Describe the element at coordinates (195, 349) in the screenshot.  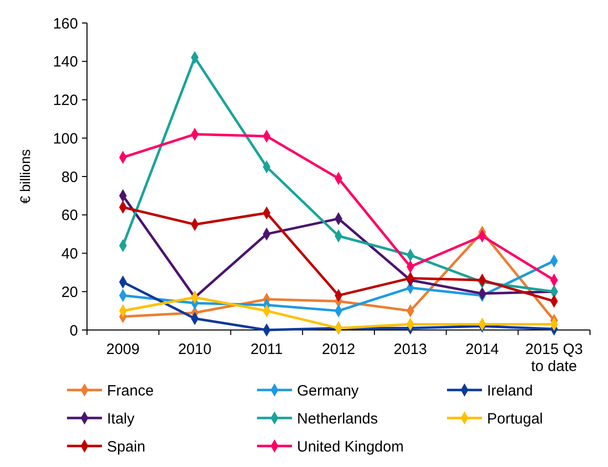
I see `x-tick-label: 2010` at that location.